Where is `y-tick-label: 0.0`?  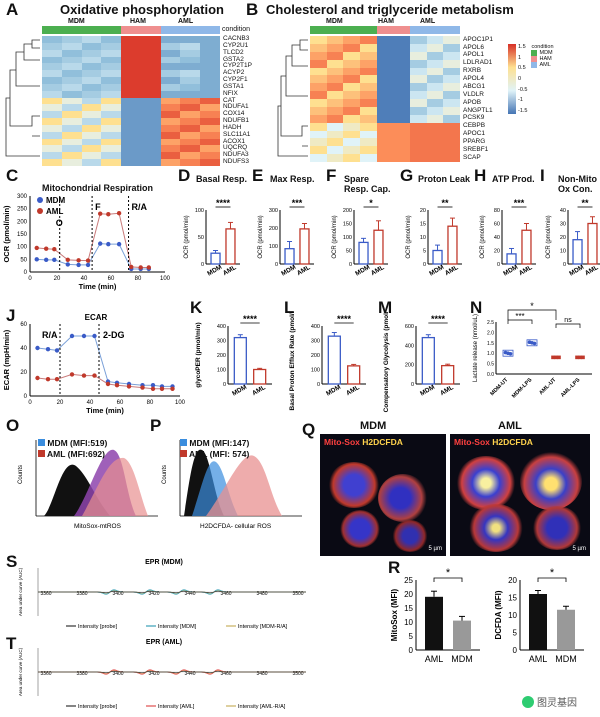
y-tick-label: 0.0 is located at coordinates (490, 375).